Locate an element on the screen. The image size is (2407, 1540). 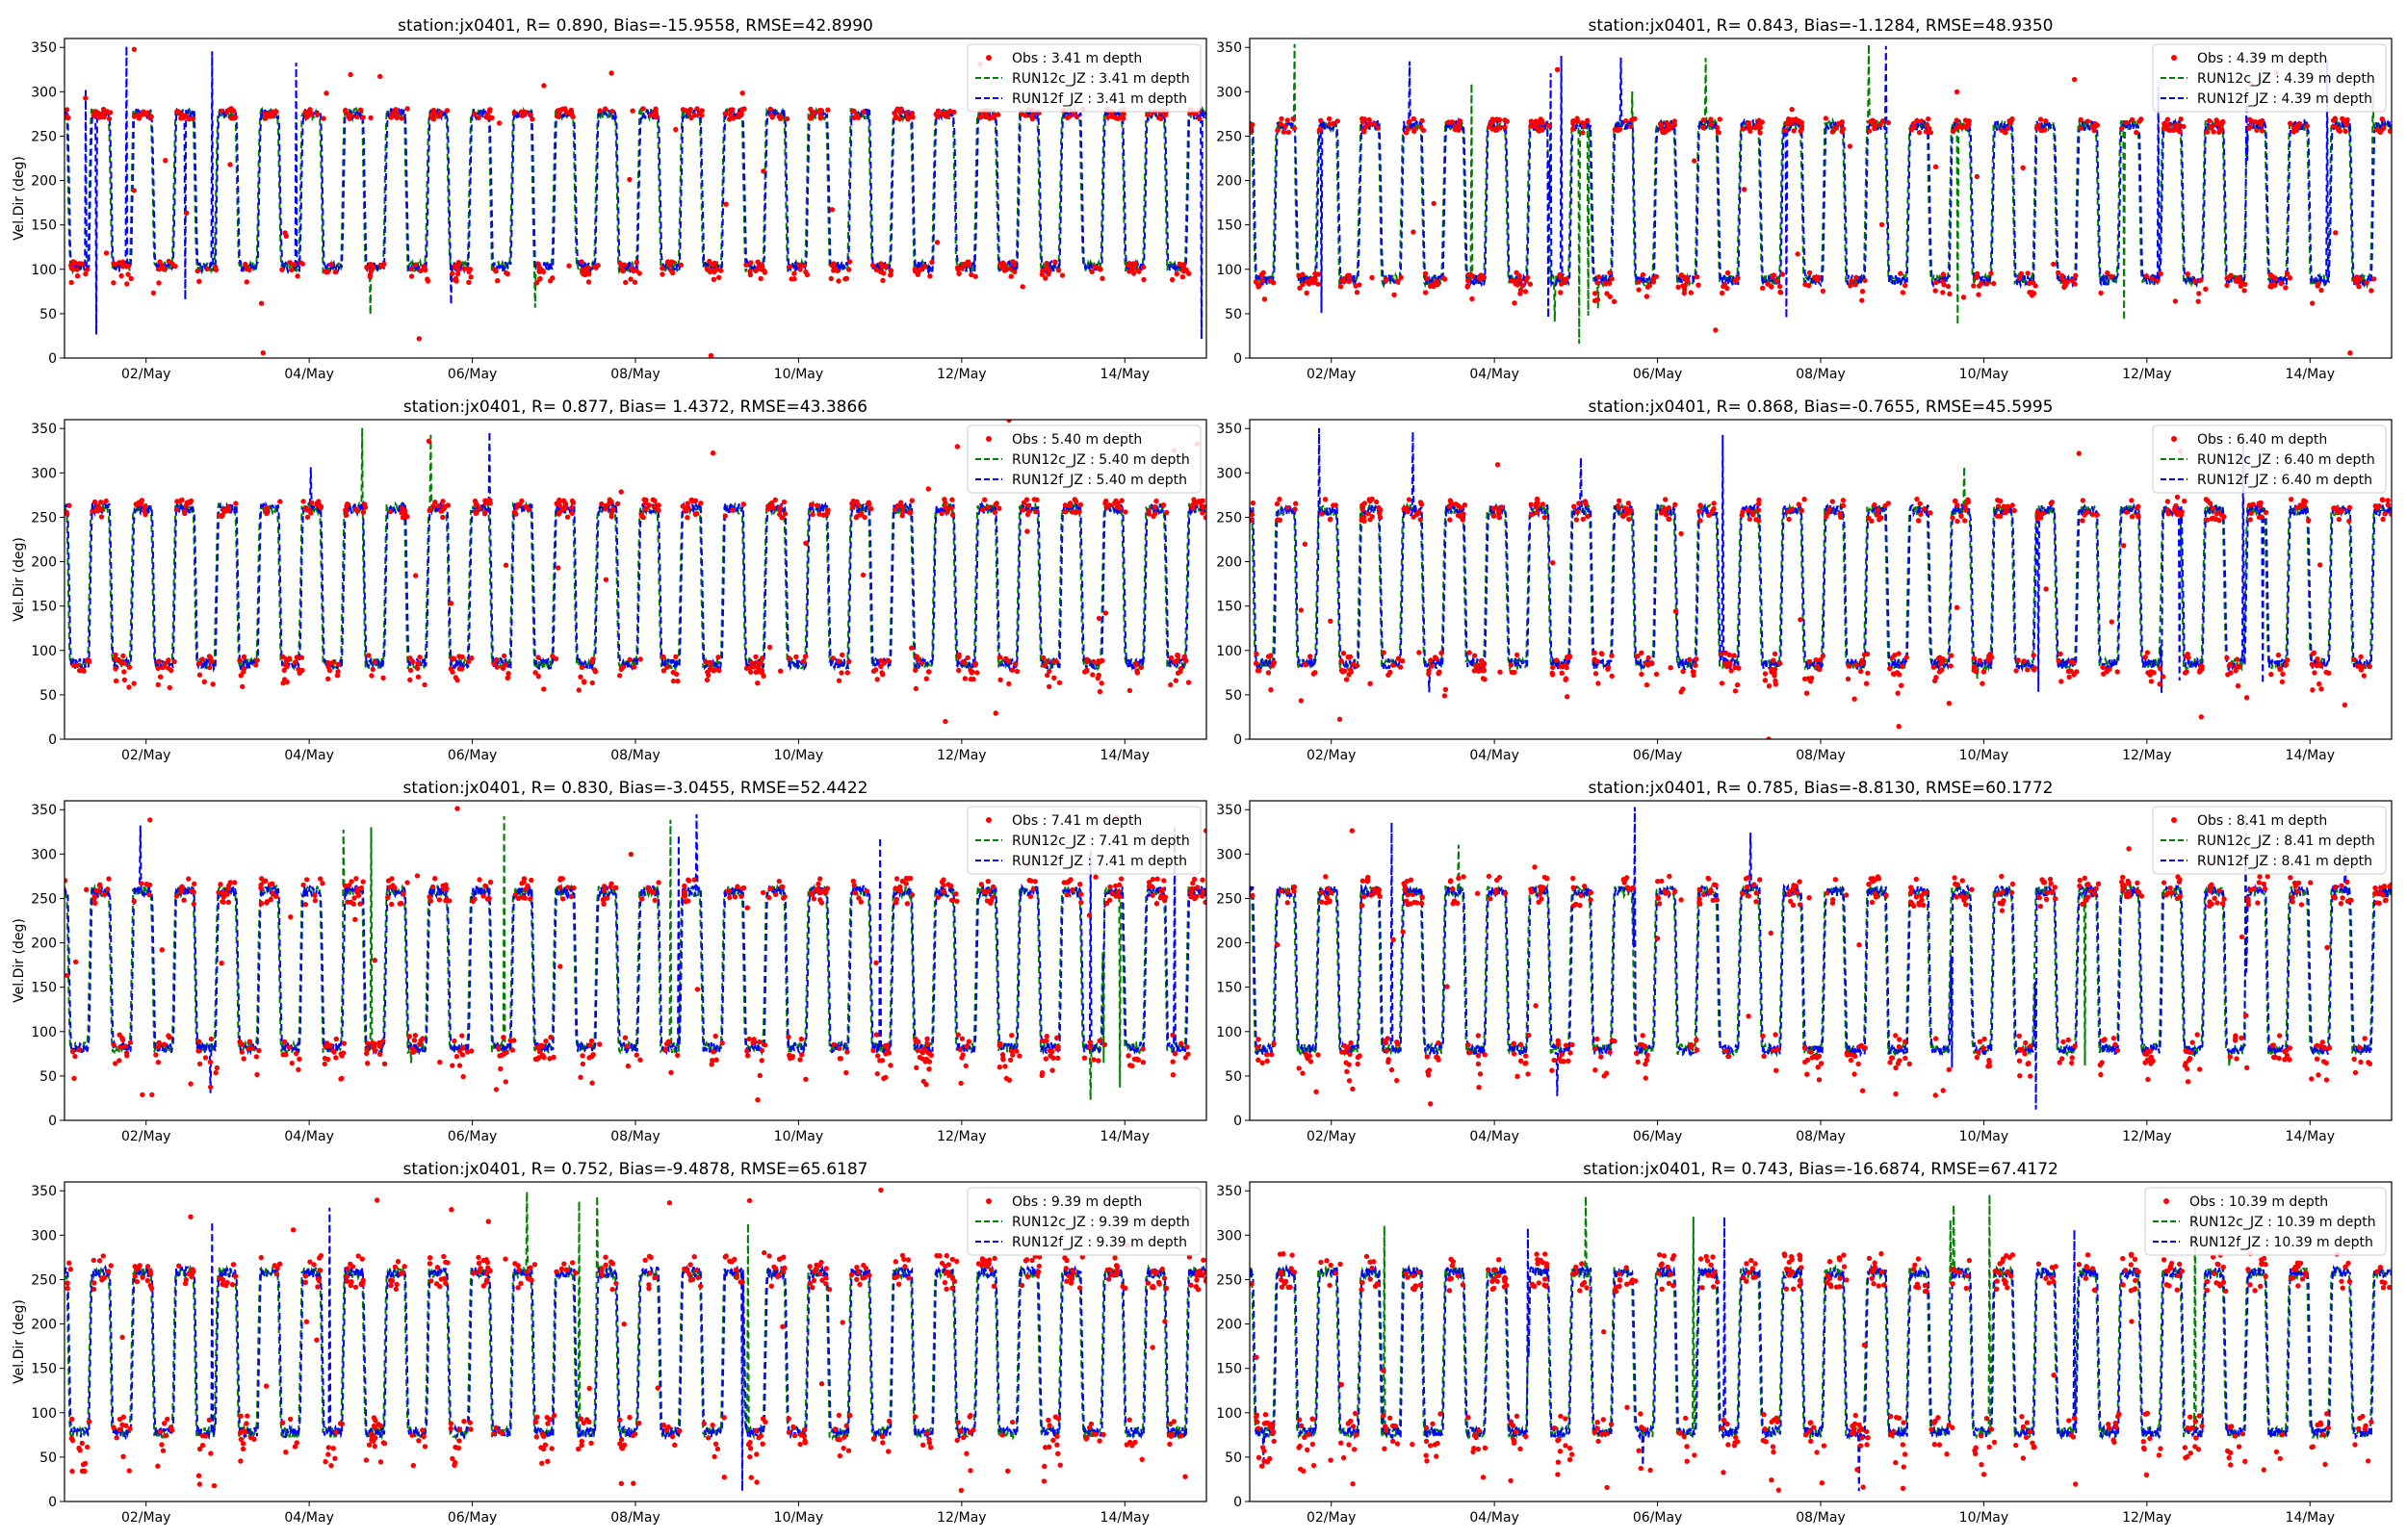
x-tick-label: 14/May is located at coordinates (1125, 1518).